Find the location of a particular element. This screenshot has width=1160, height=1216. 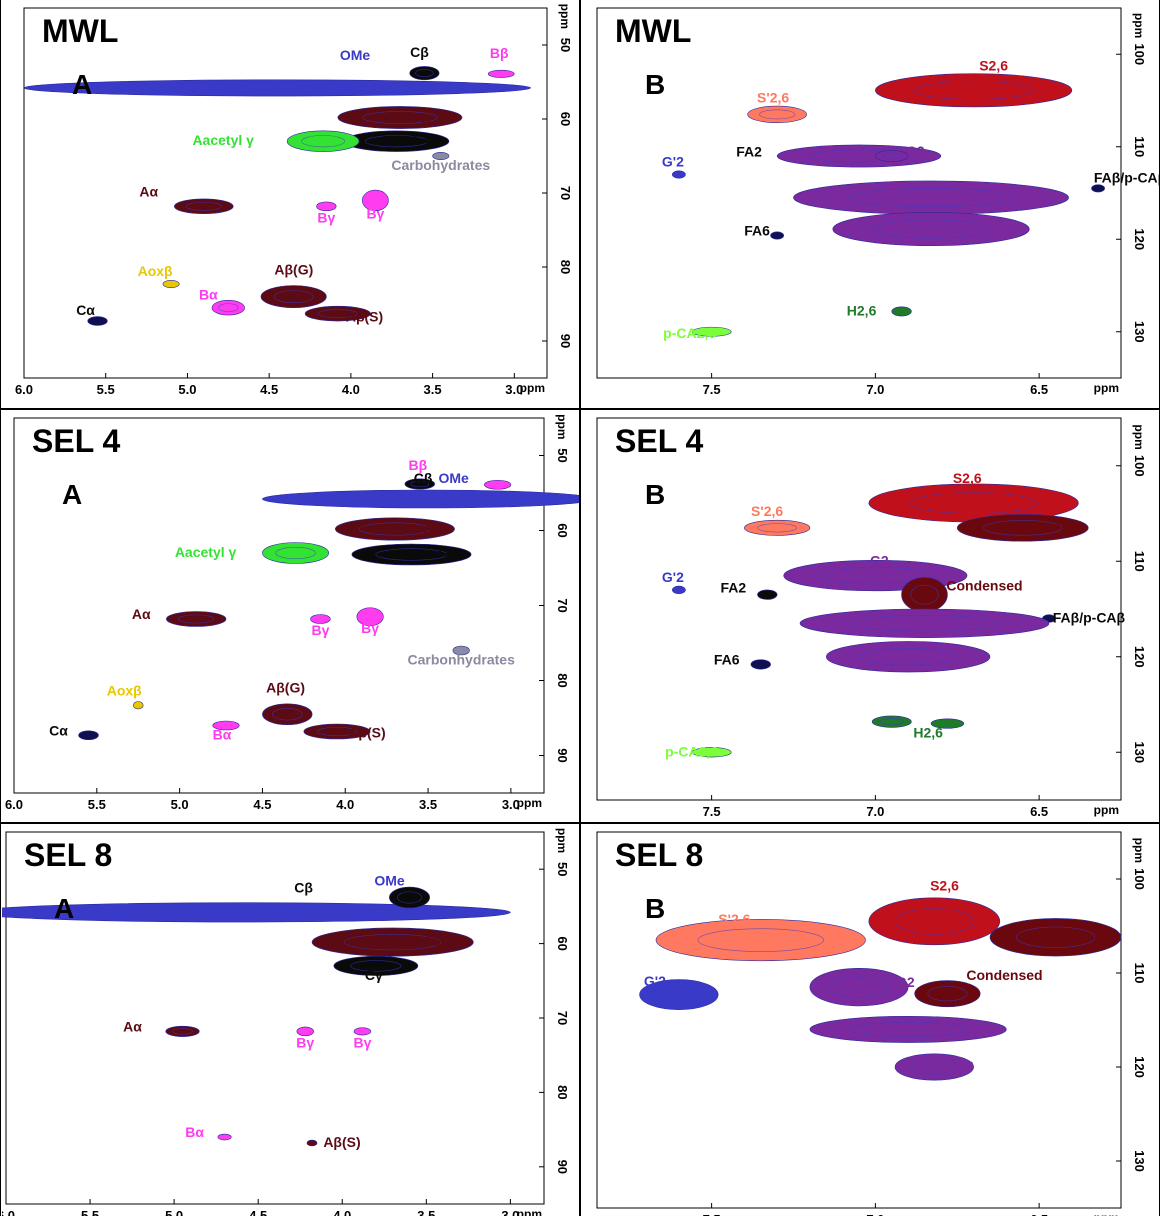

y-tick-label: 120 is located at coordinates (1139, 1067).